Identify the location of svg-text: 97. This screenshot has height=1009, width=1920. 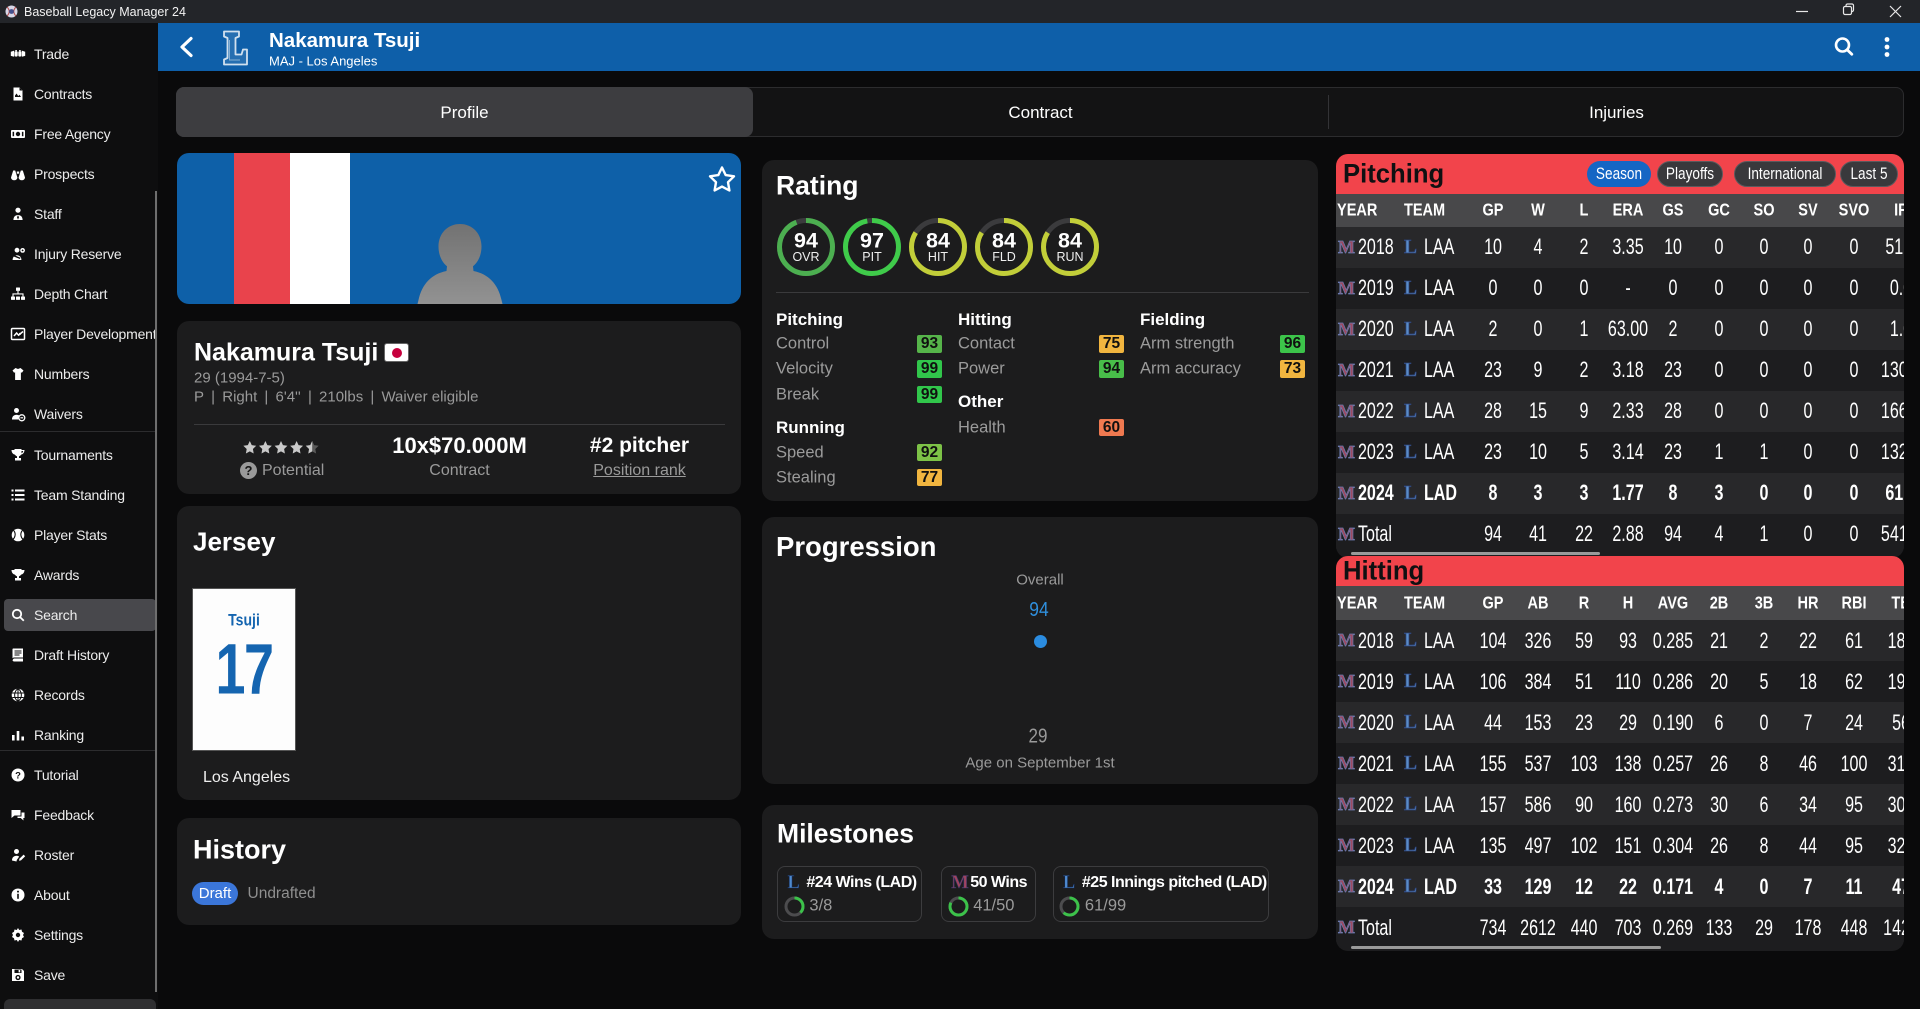
(872, 241).